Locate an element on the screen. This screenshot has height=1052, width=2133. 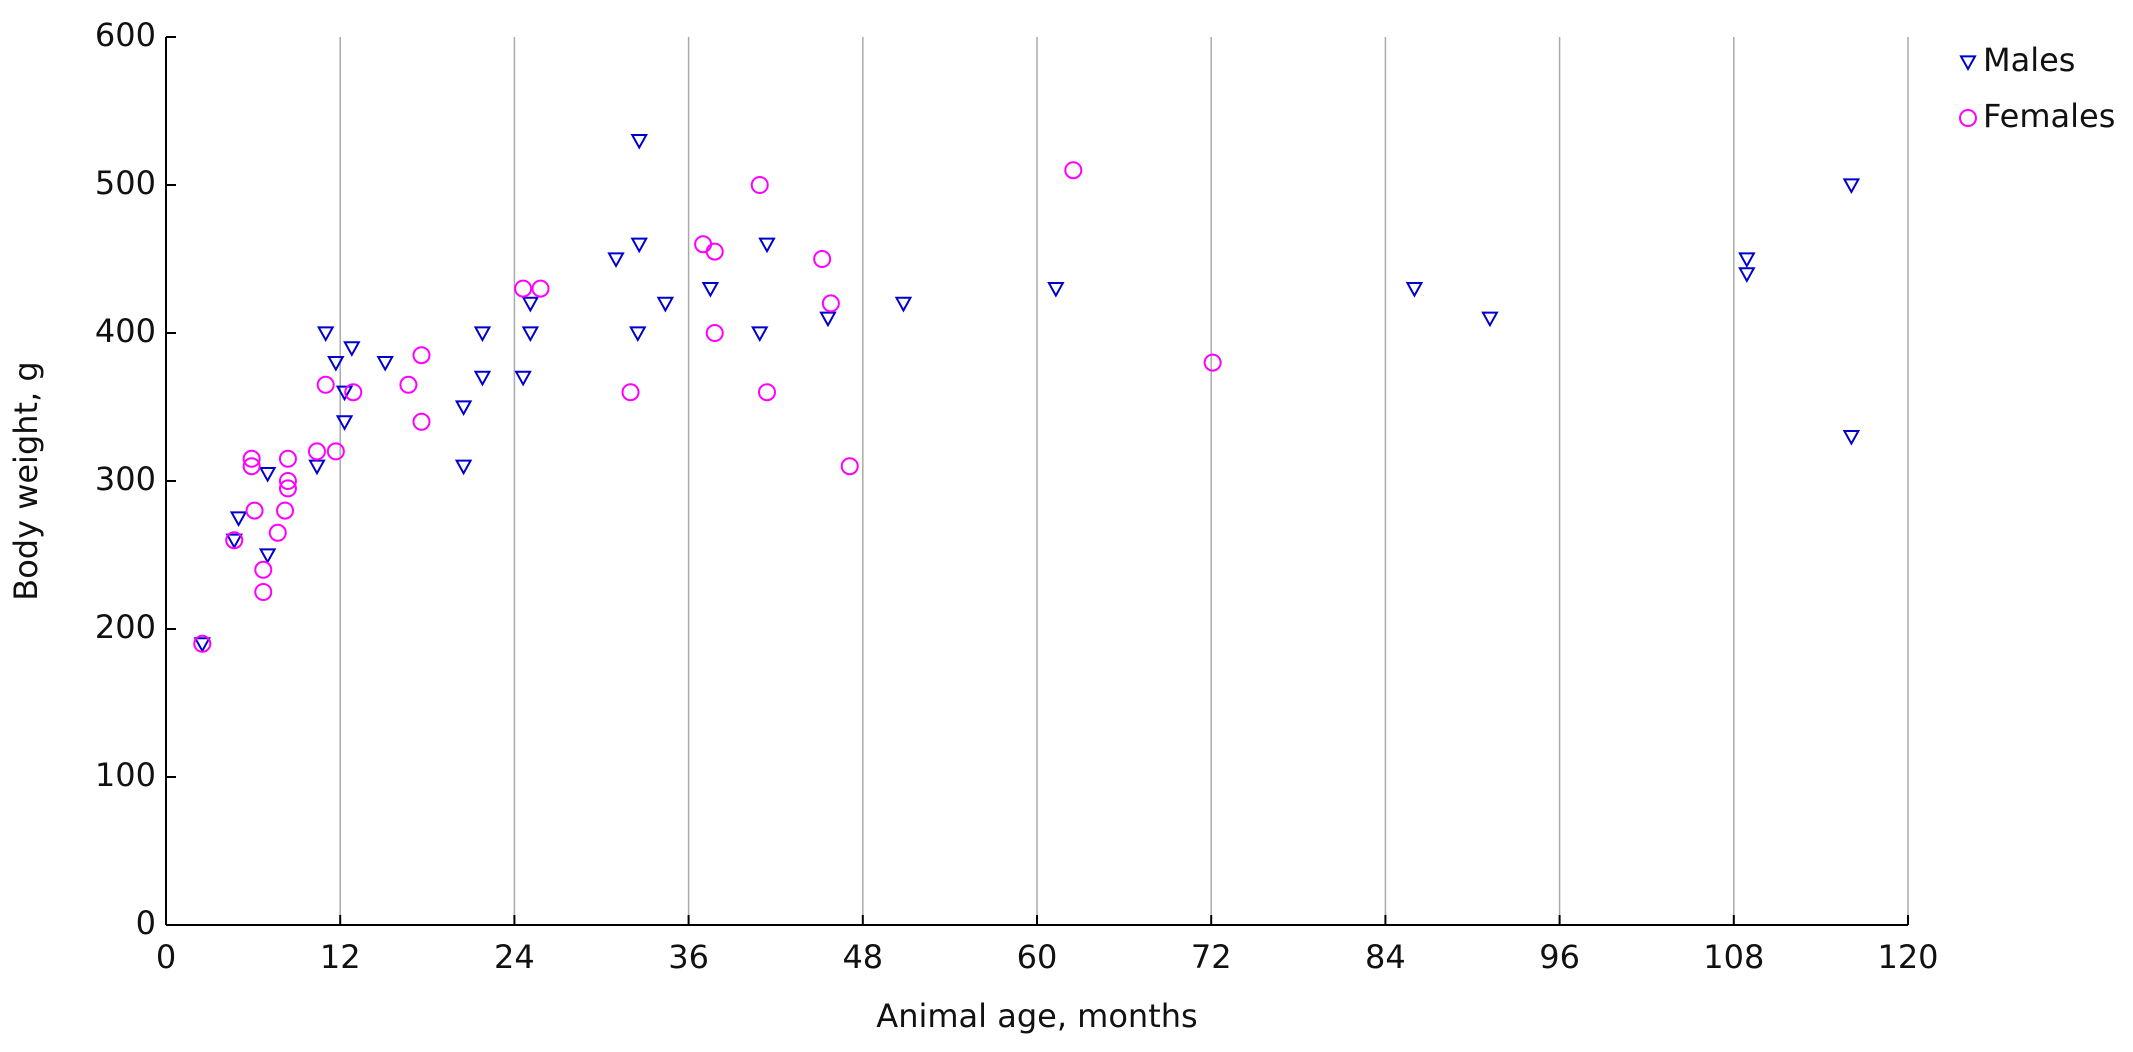
x-tick-label: 24 is located at coordinates (514, 957).